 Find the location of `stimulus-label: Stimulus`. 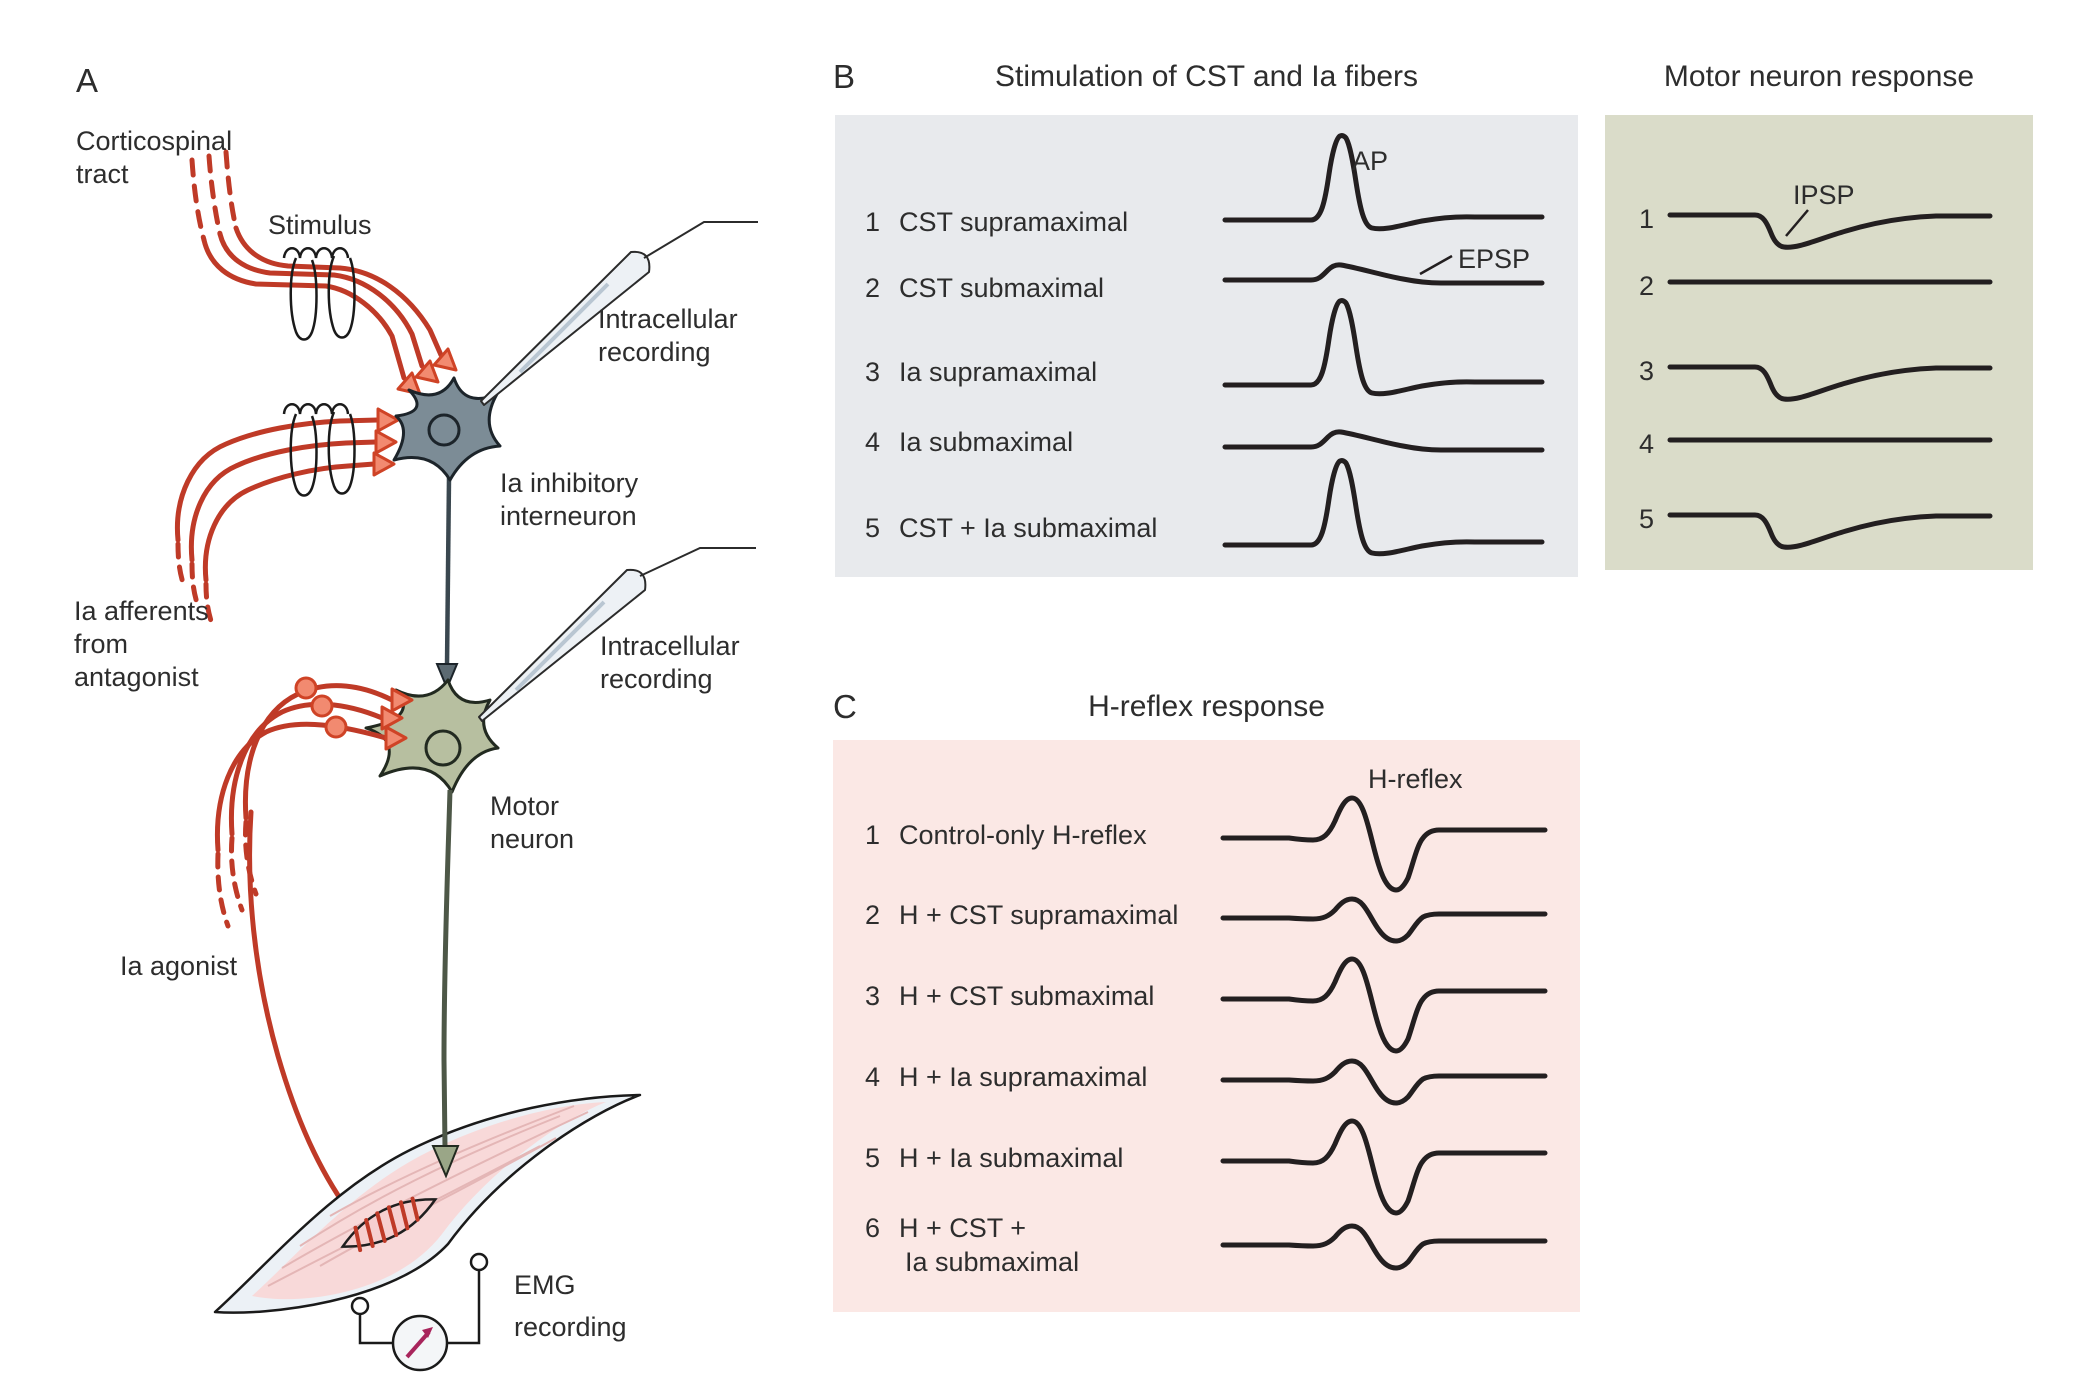

stimulus-label: Stimulus is located at coordinates (320, 225).